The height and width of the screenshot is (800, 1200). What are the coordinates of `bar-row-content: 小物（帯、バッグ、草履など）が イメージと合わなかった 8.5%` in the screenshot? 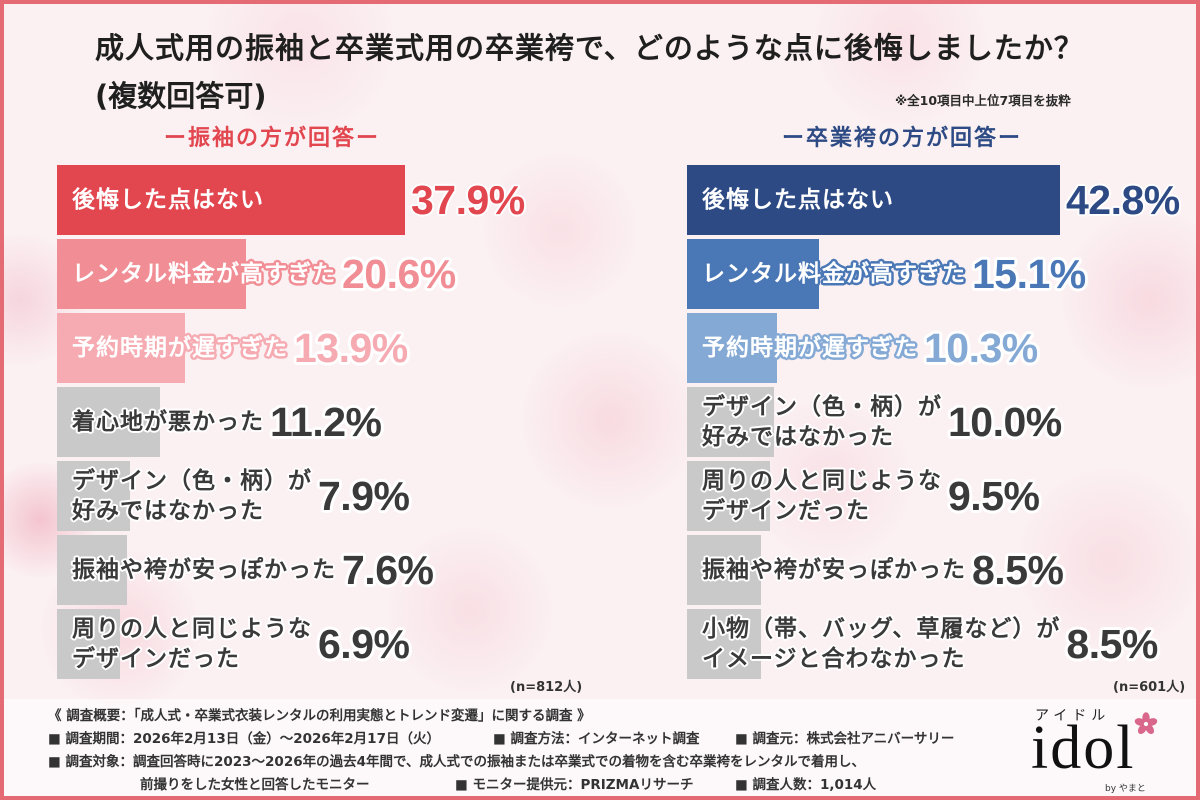 It's located at (922, 644).